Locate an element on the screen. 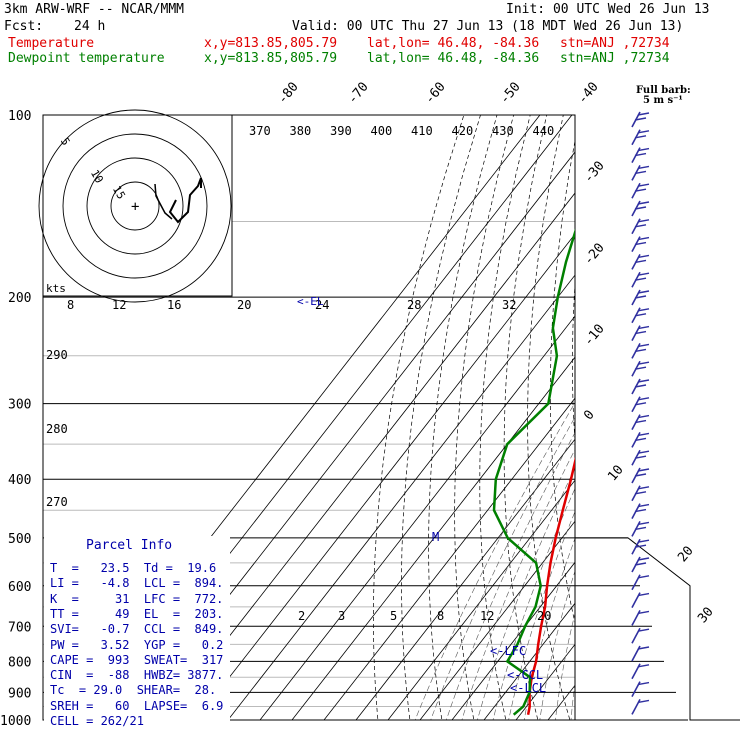  isotherm-label: -80 is located at coordinates (288, 94).